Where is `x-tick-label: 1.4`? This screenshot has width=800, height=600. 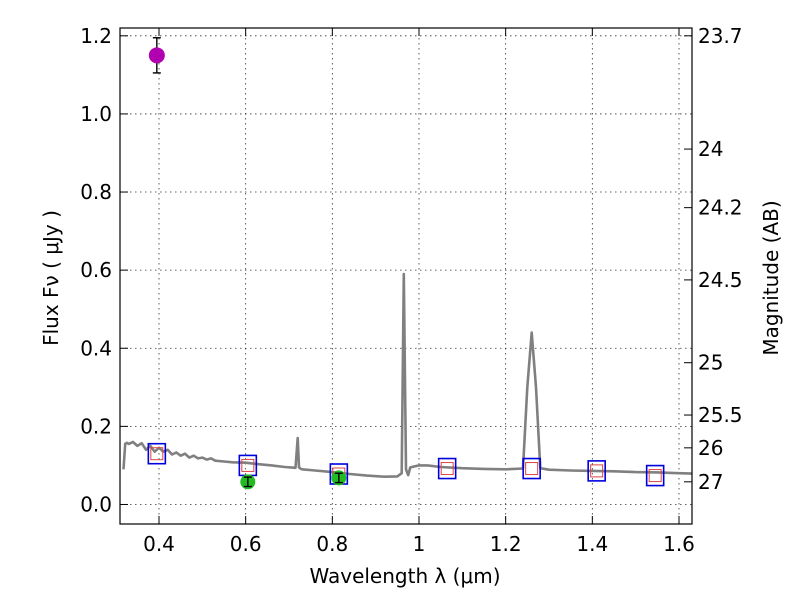 x-tick-label: 1.4 is located at coordinates (592, 544).